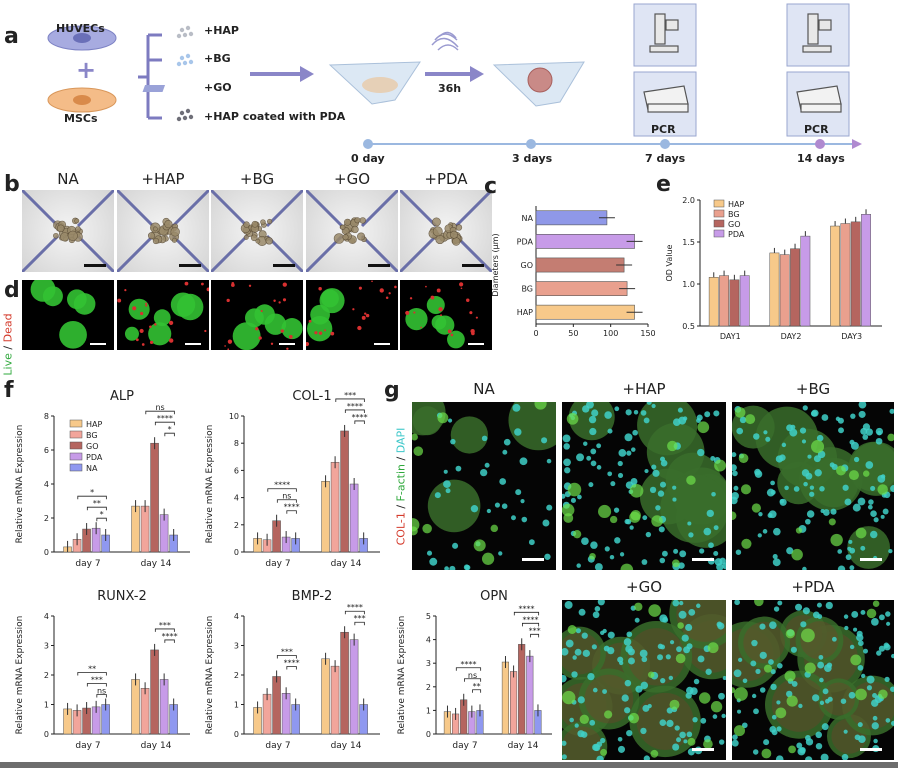  What do you see at coordinates (585, 241) in the screenshot?
I see `bar-c-PDA` at bounding box center [585, 241].